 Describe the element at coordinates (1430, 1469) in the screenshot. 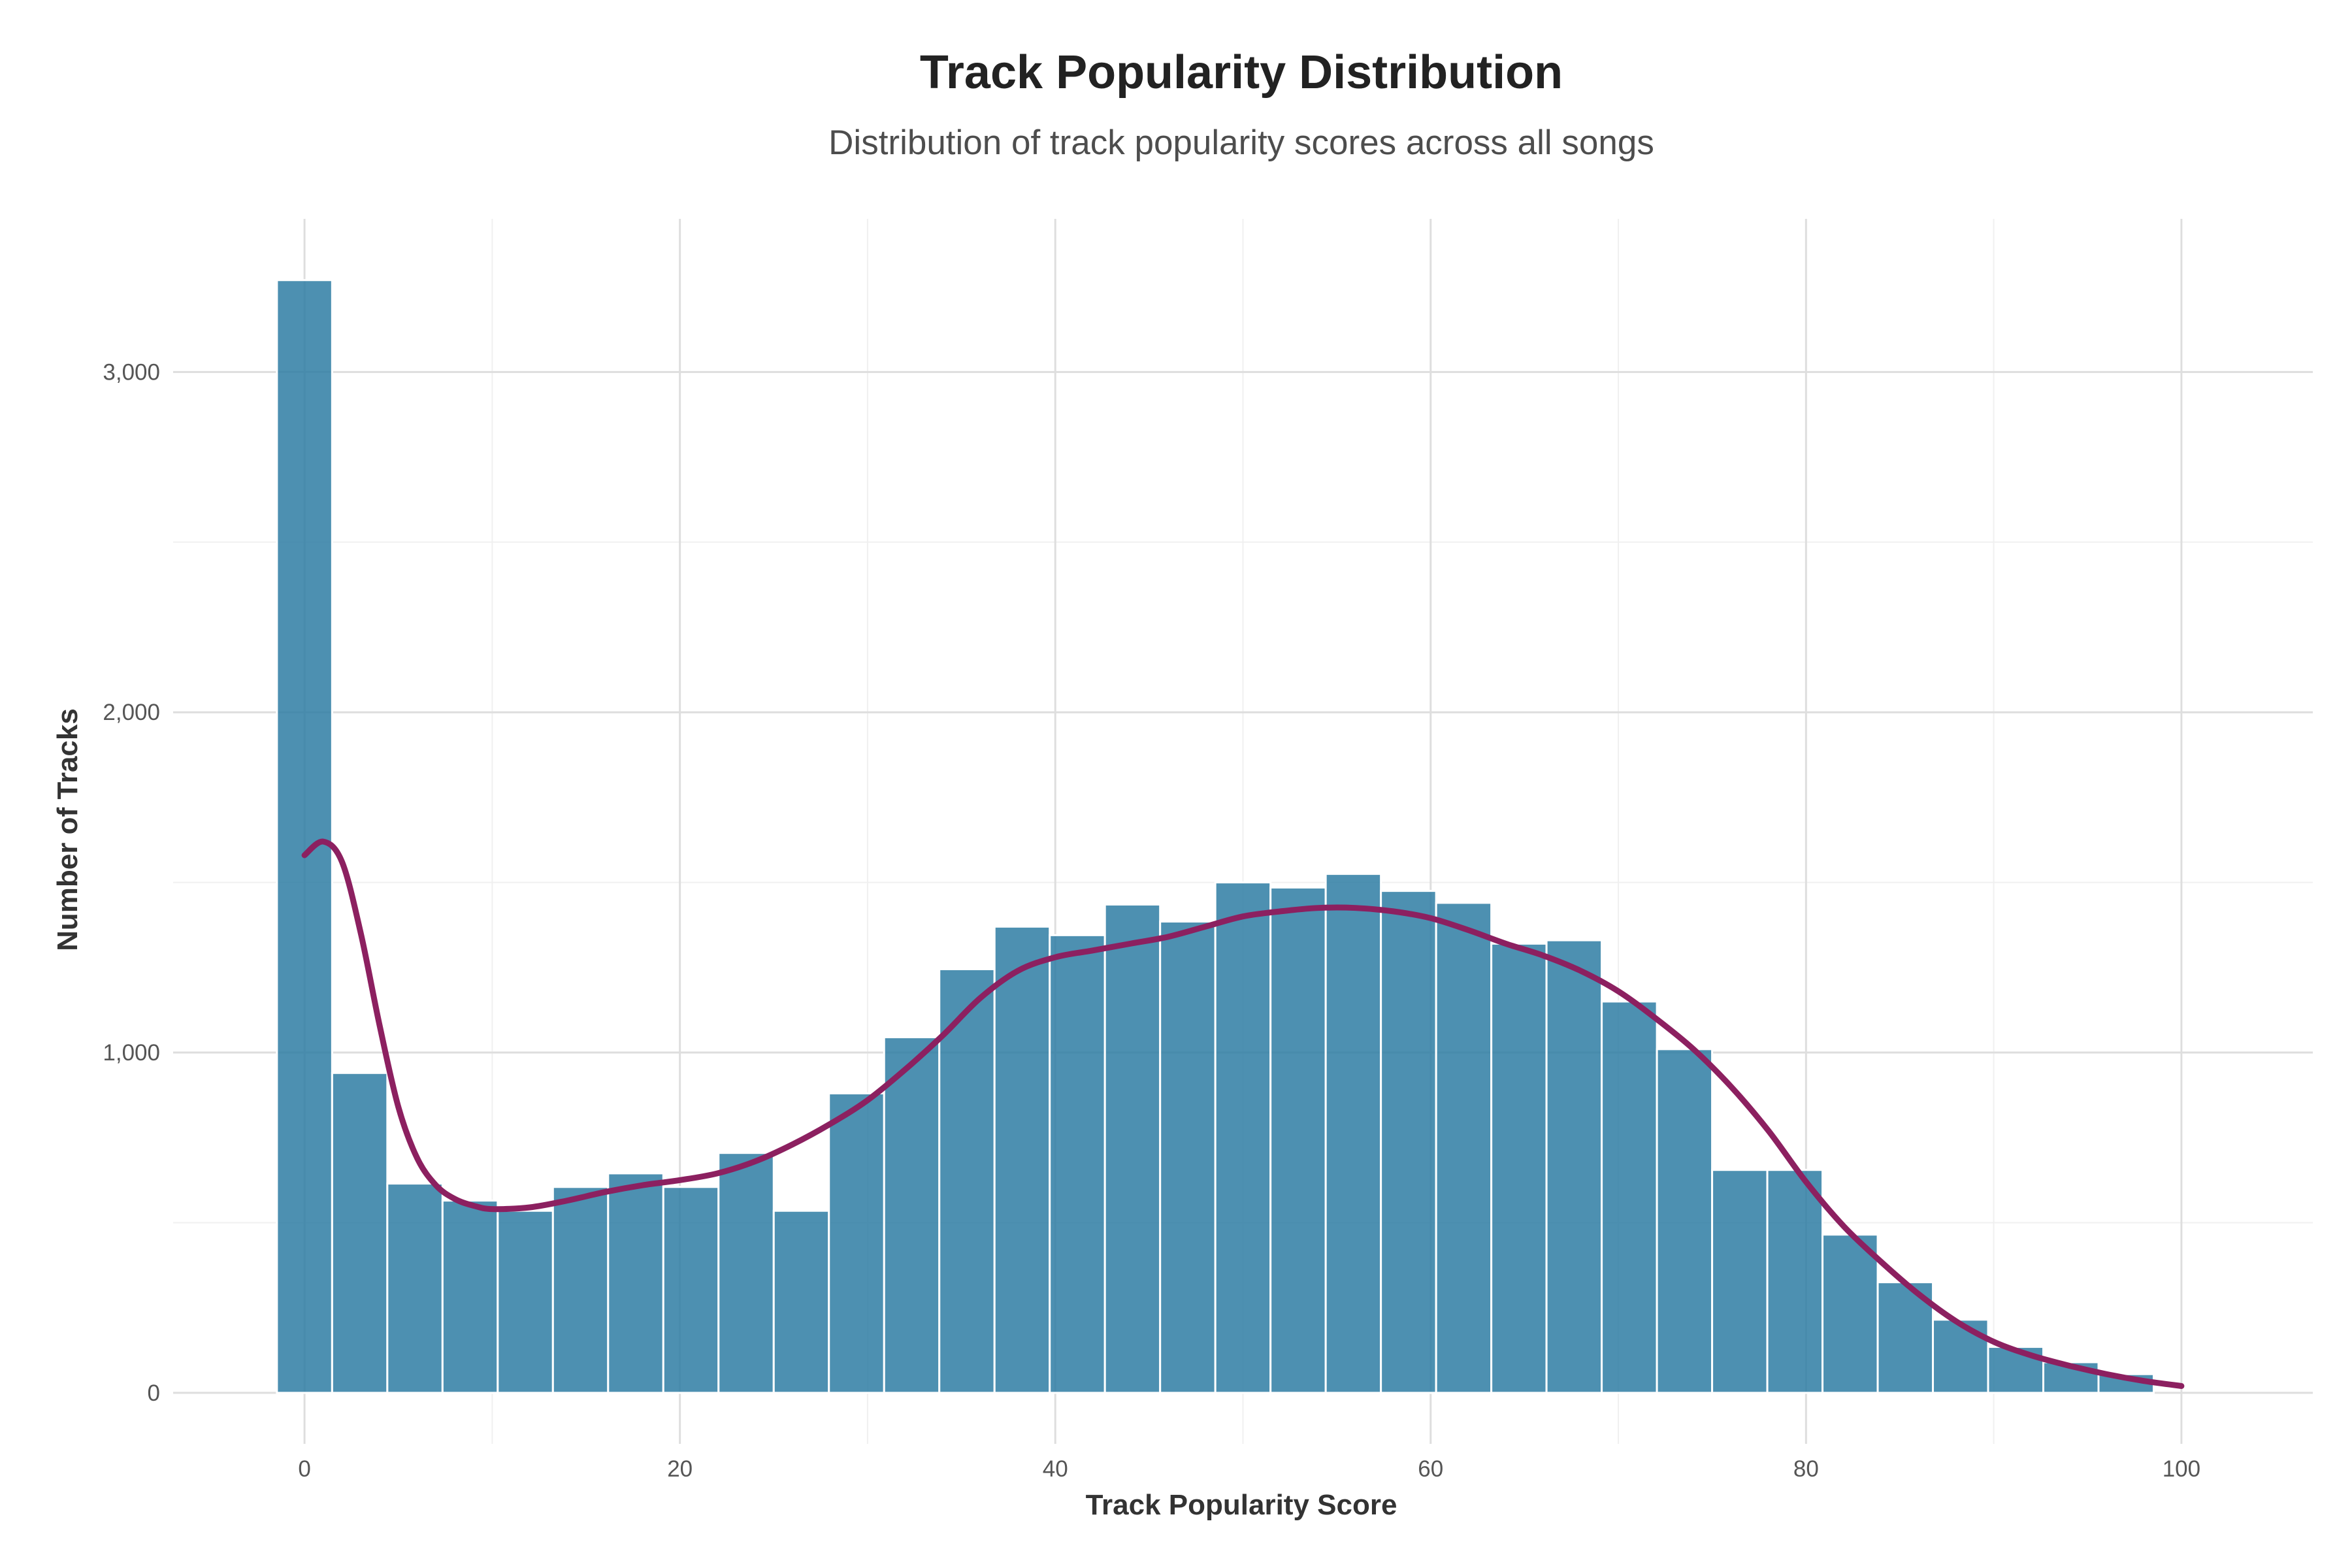

I see `x-tick-label: 60` at that location.